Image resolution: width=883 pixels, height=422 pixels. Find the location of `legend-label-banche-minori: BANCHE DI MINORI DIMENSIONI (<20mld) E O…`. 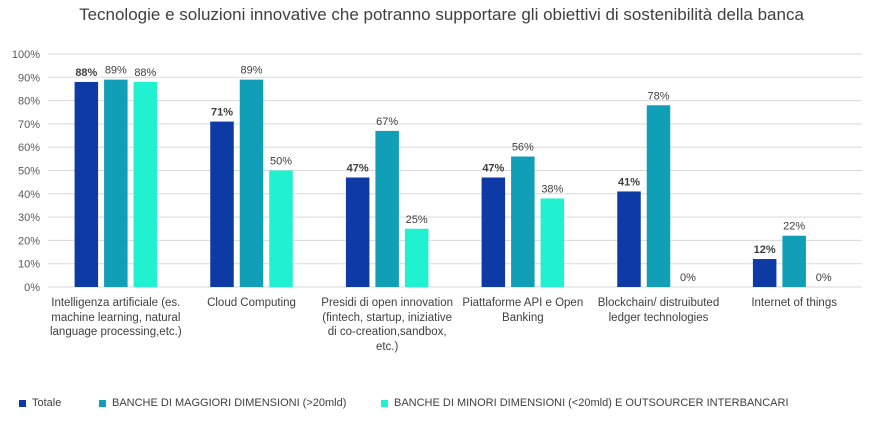

legend-label-banche-minori: BANCHE DI MINORI DIMENSIONI (<20mld) E O… is located at coordinates (591, 403).